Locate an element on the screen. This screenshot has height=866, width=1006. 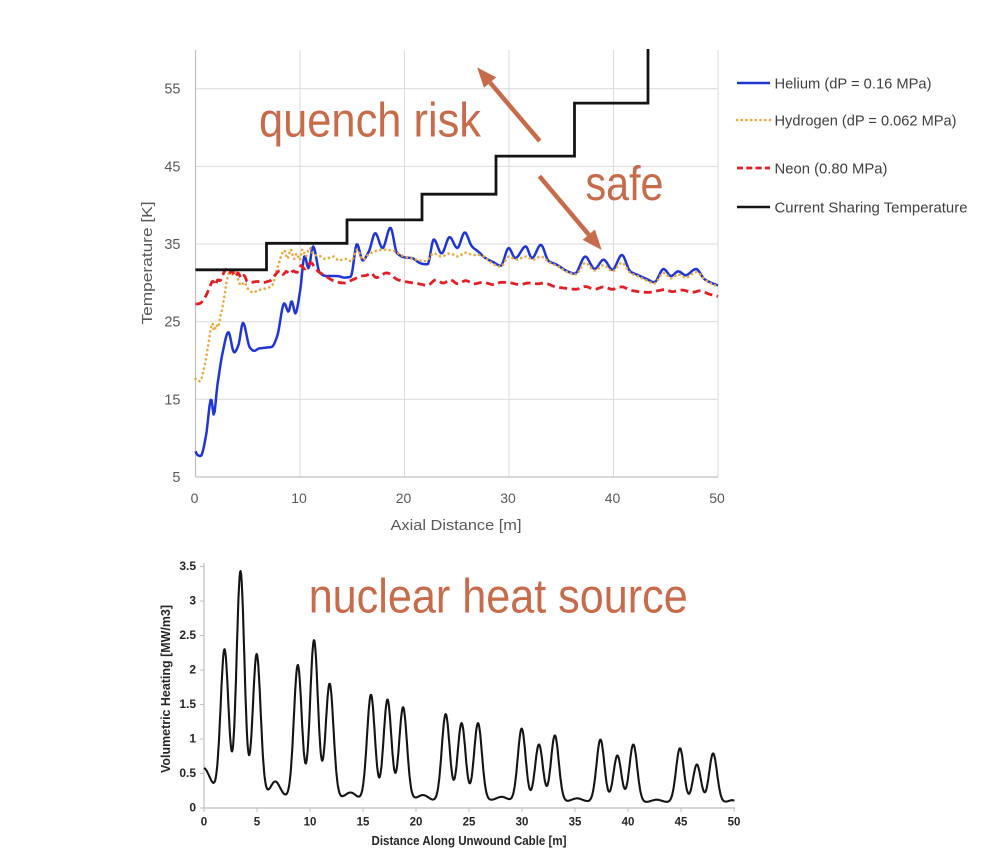
svg-text: safe is located at coordinates (625, 184).